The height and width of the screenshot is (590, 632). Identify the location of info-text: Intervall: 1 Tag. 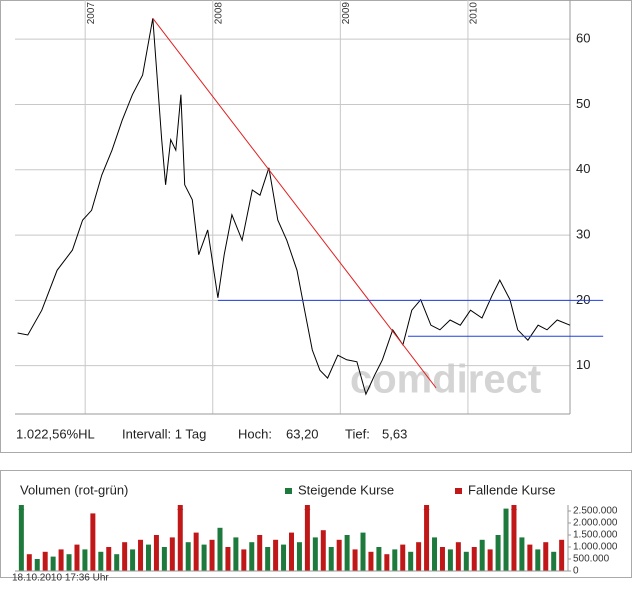
(164, 433).